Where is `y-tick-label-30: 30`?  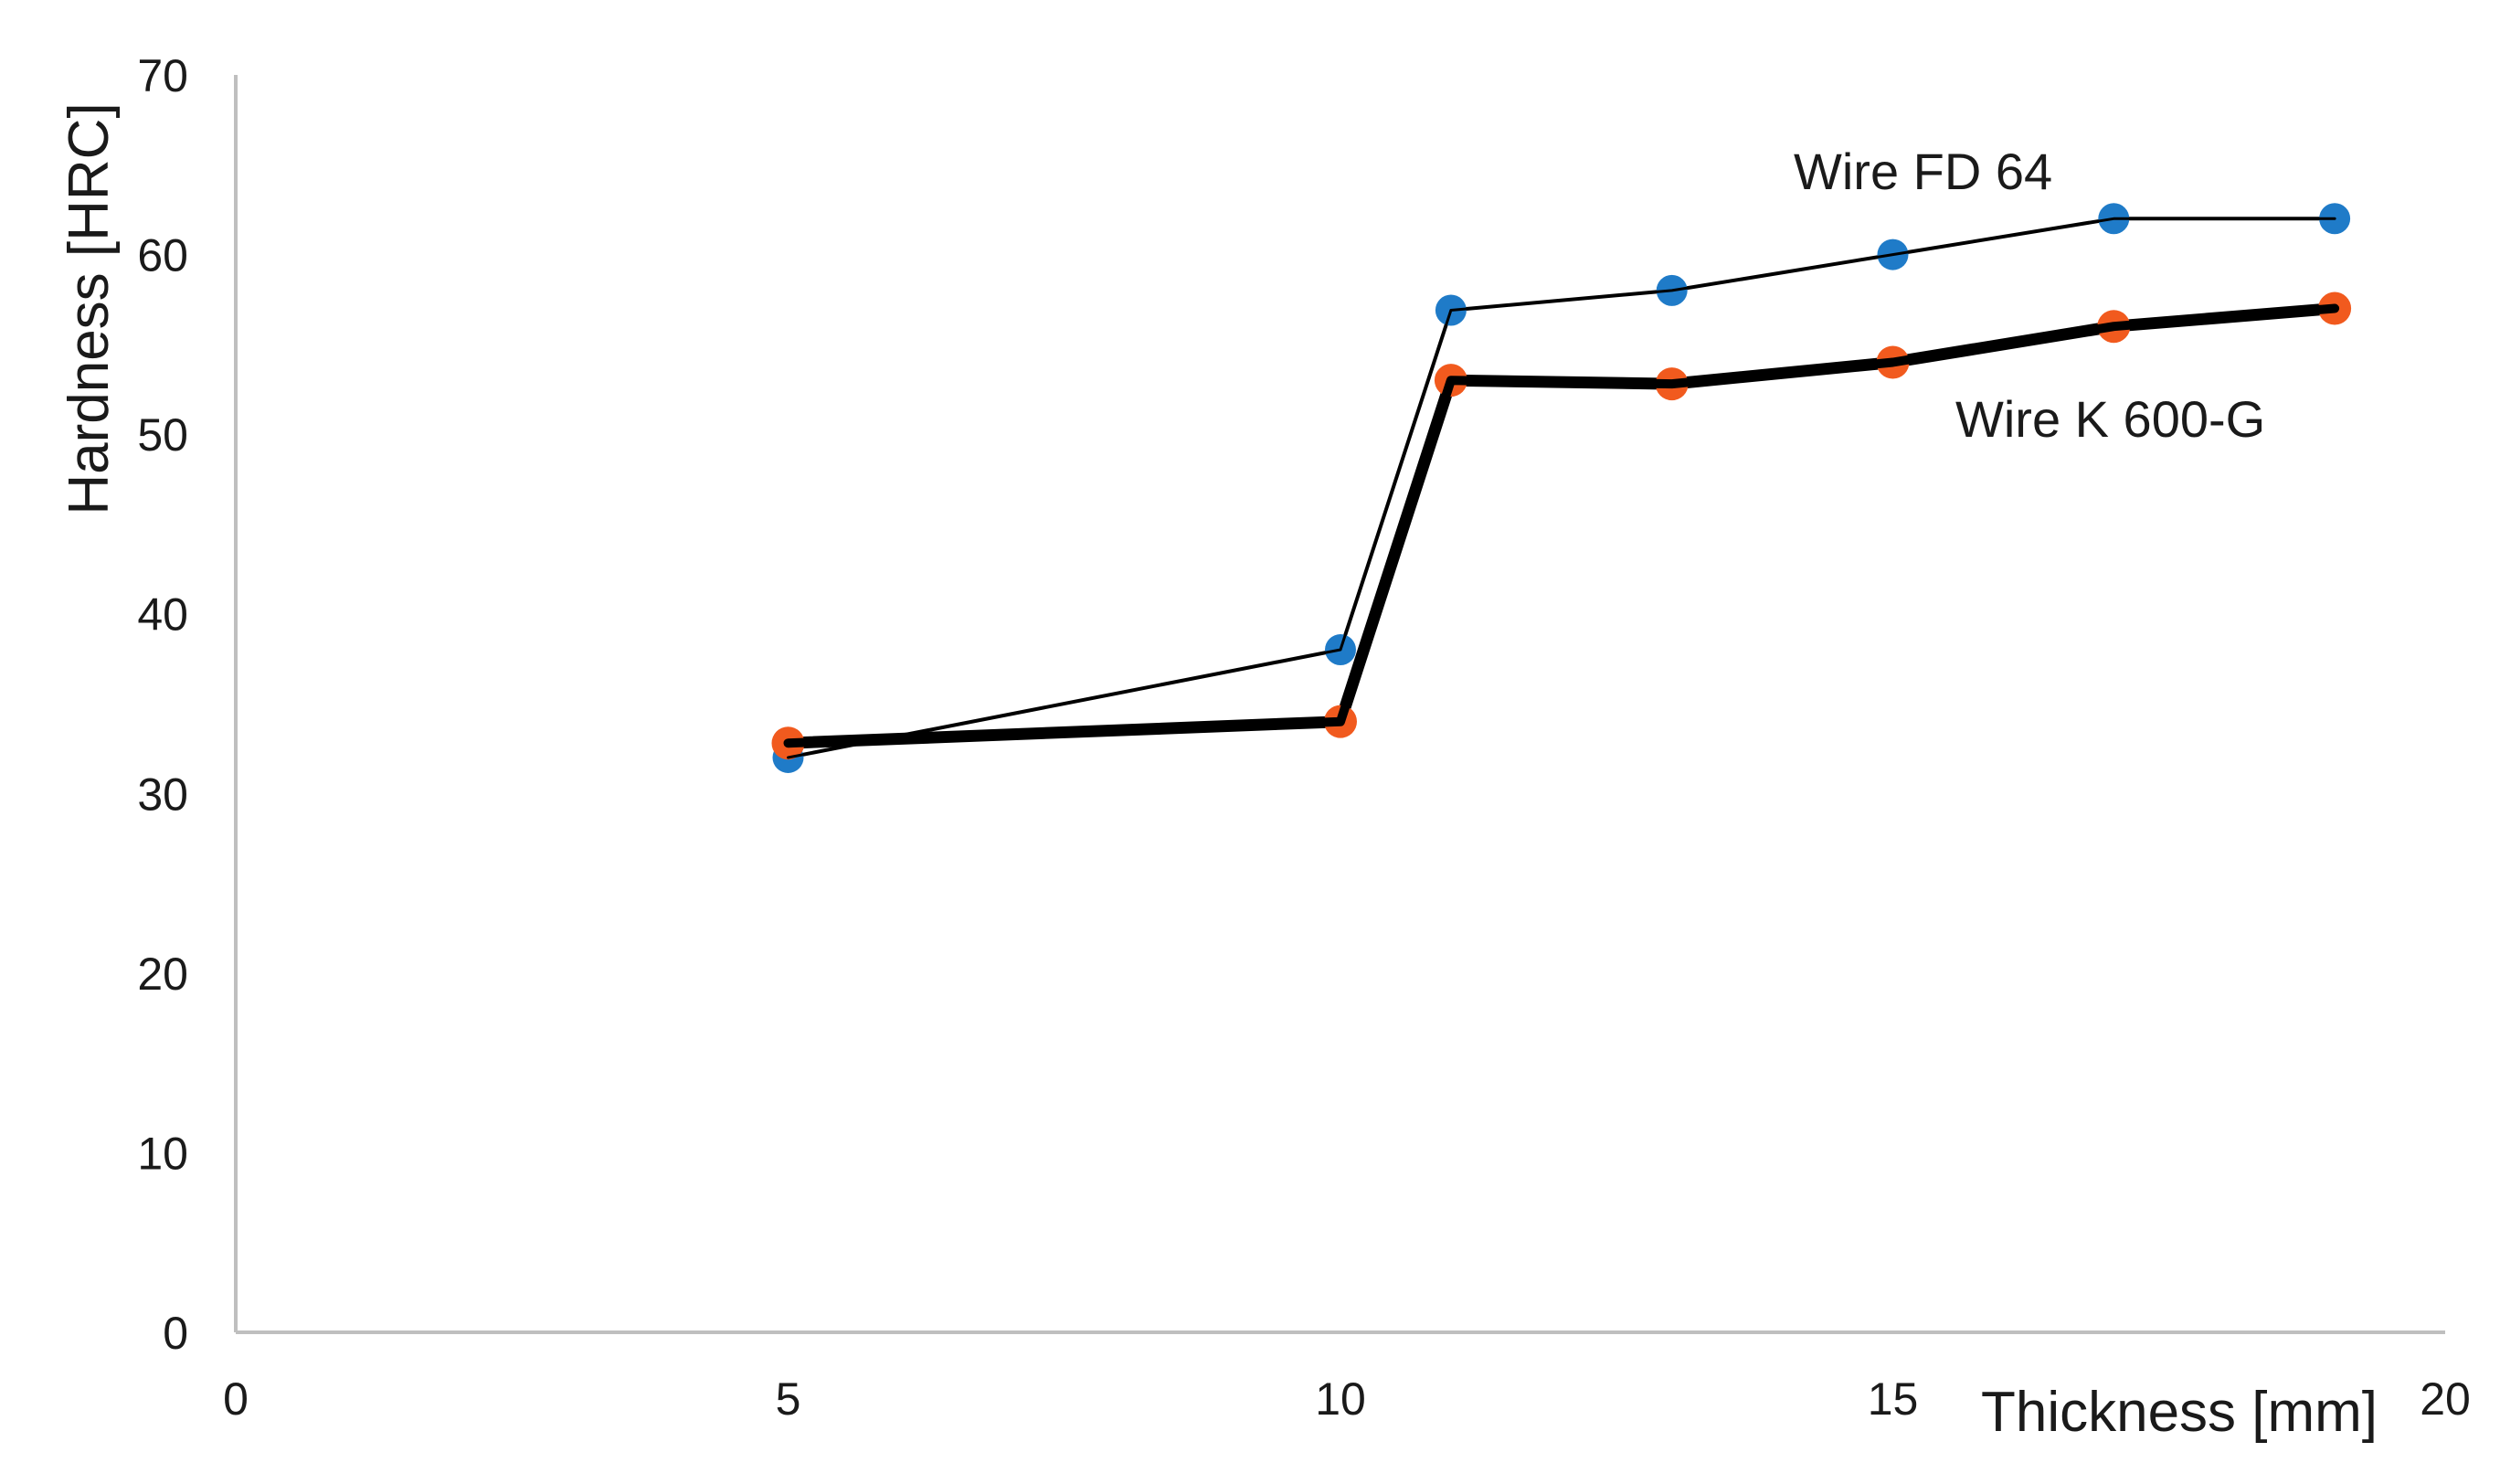 y-tick-label-30: 30 is located at coordinates (162, 794).